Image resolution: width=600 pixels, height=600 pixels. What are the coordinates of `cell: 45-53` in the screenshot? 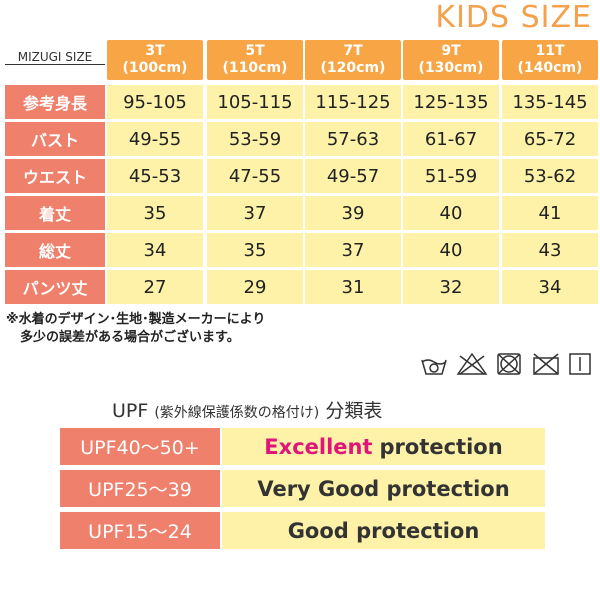 It's located at (155, 176).